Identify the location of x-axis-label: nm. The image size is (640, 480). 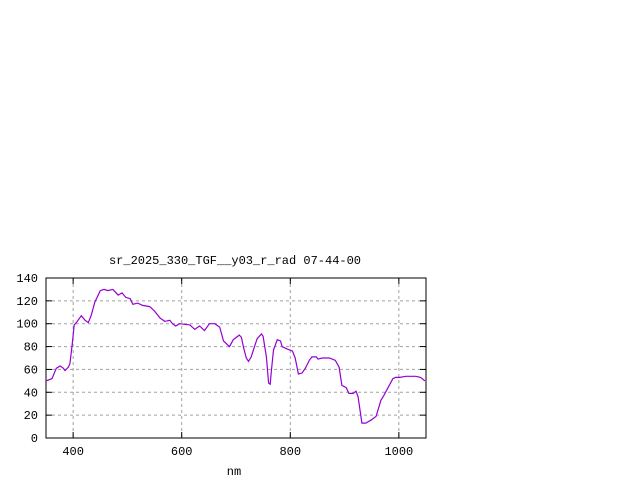
(234, 472).